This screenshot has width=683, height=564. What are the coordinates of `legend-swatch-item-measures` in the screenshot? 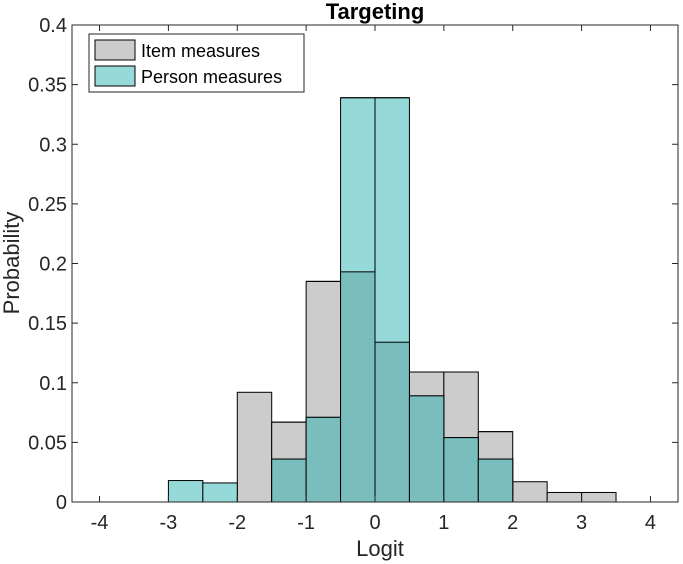 It's located at (115, 50).